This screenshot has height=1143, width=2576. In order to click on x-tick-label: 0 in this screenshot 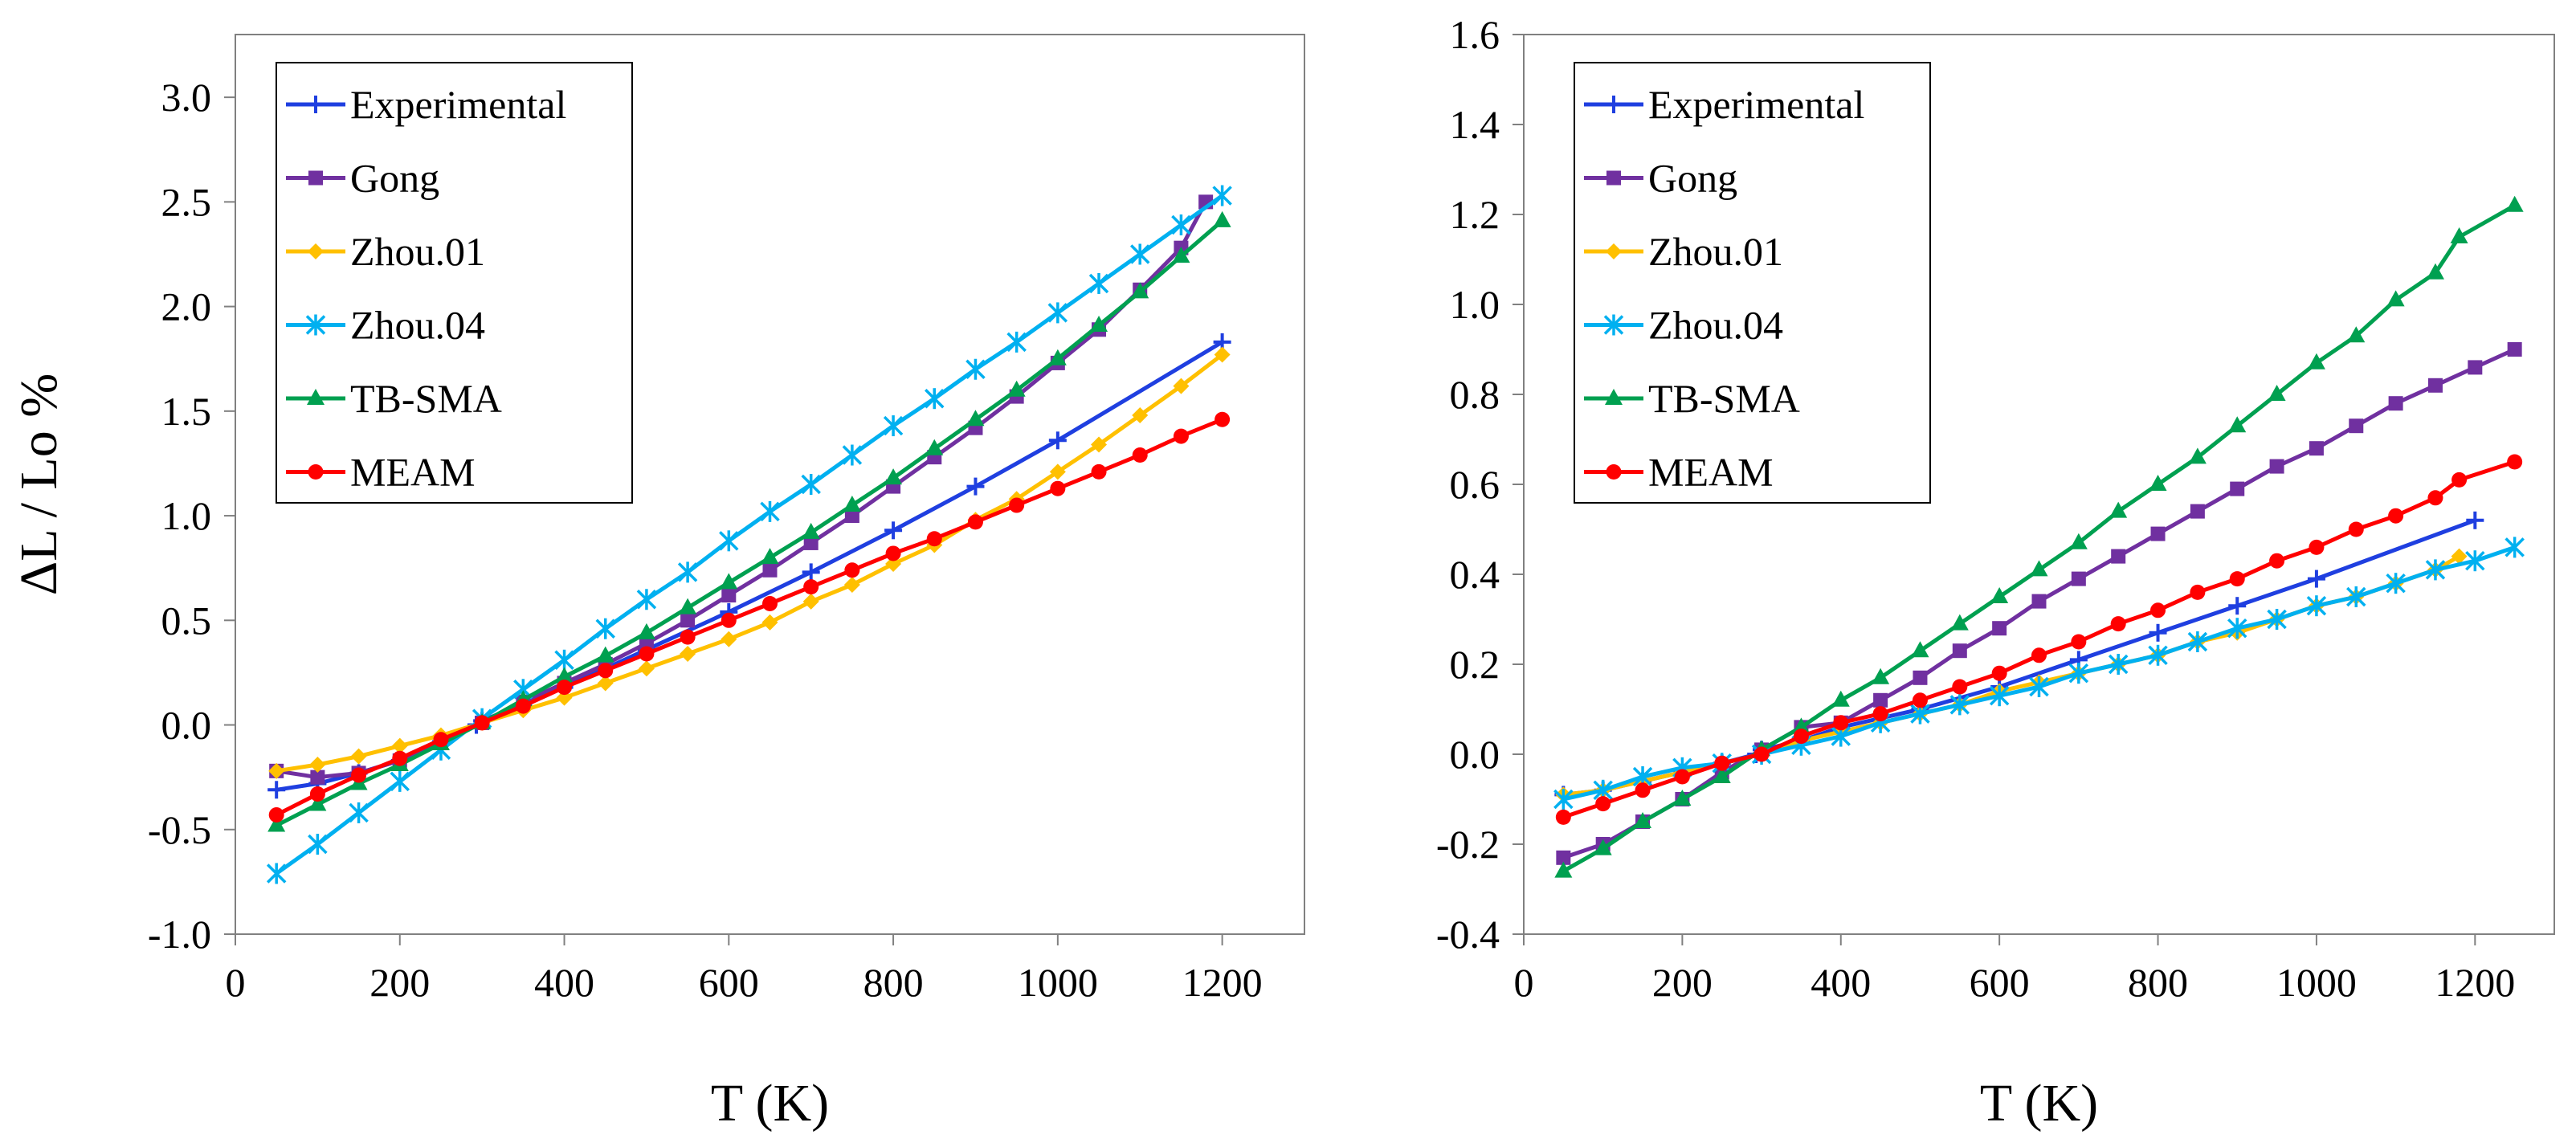, I will do `click(1524, 982)`.